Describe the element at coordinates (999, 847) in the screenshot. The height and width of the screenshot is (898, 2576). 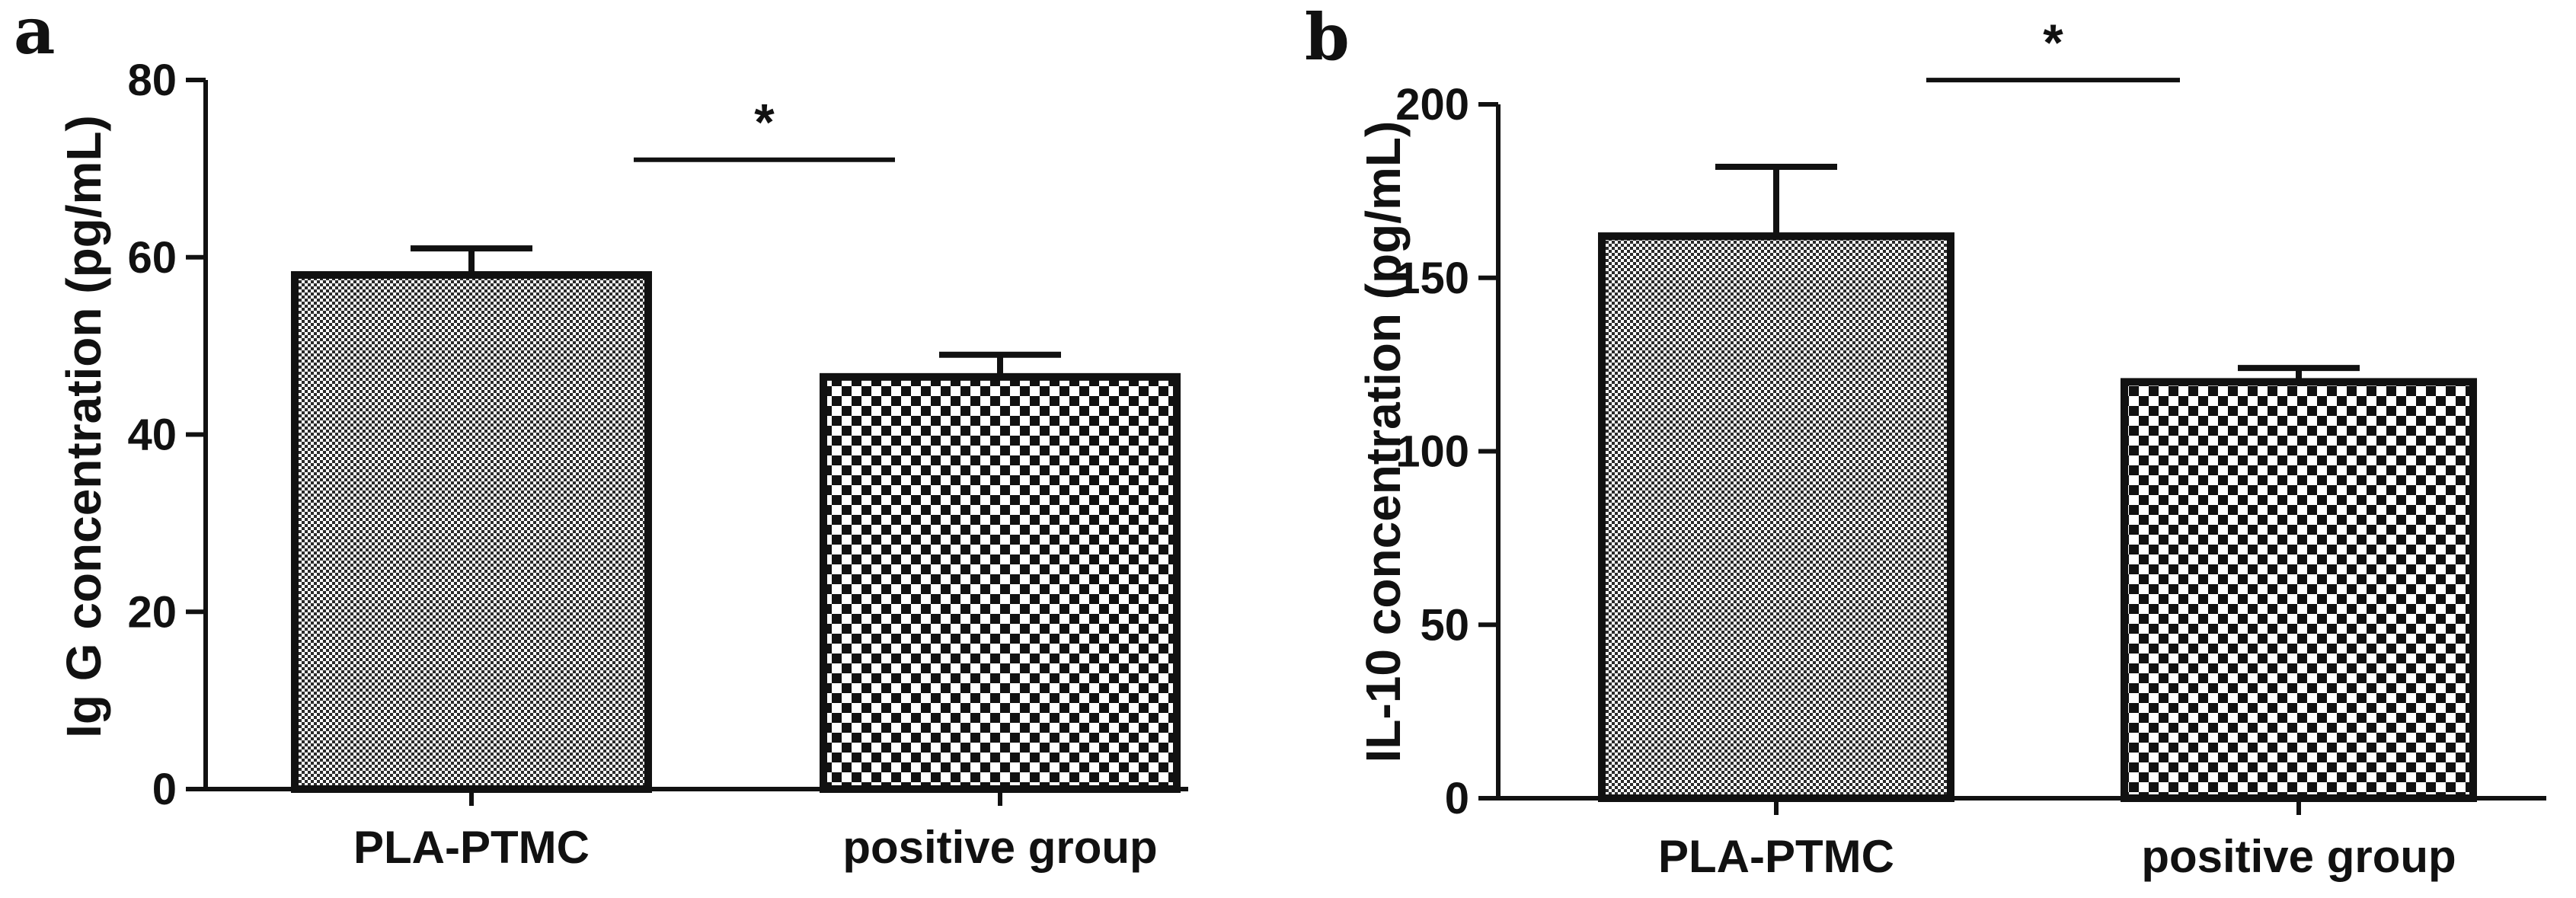
I see `panel-a-category-label-2: positive group` at that location.